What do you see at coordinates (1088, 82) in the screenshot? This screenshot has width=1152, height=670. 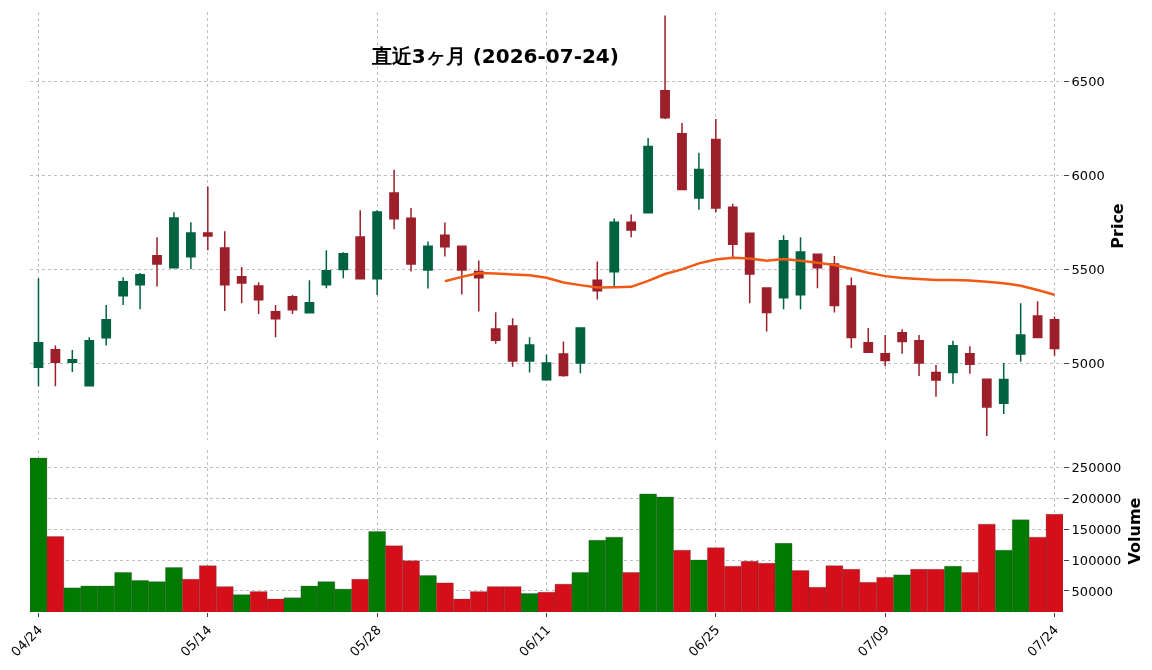 I see `y-tick-label: 6500` at bounding box center [1088, 82].